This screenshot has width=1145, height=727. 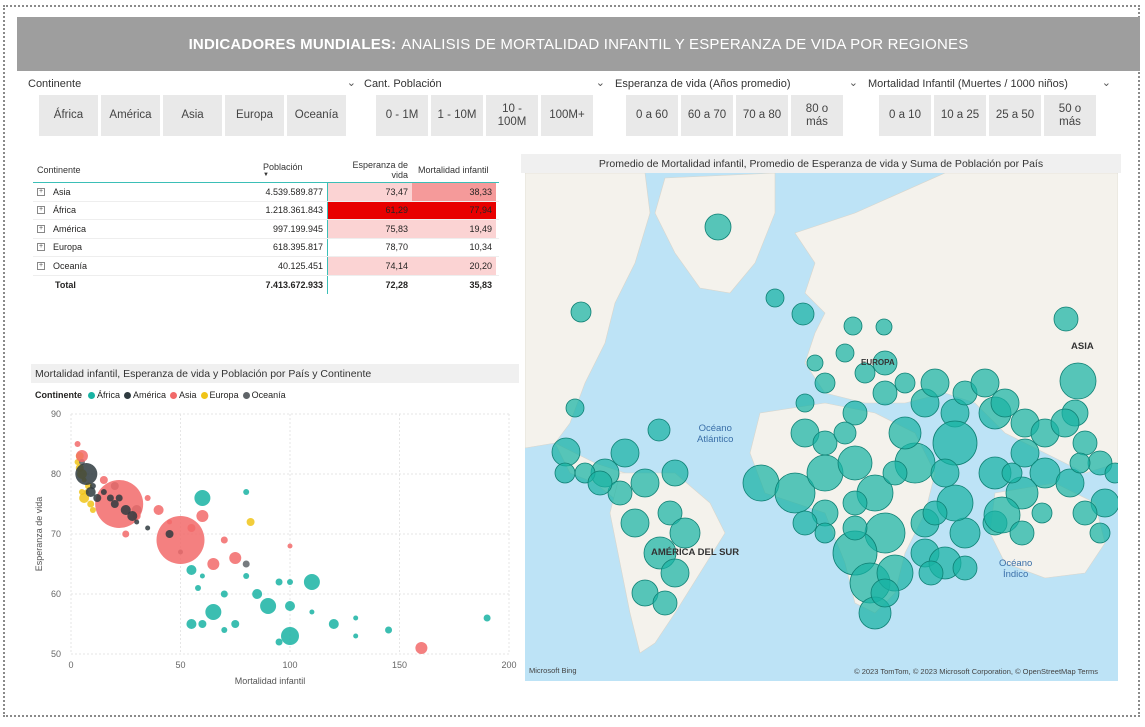 What do you see at coordinates (762, 115) in the screenshot?
I see `tile-esp-70-80: 70 a 80` at bounding box center [762, 115].